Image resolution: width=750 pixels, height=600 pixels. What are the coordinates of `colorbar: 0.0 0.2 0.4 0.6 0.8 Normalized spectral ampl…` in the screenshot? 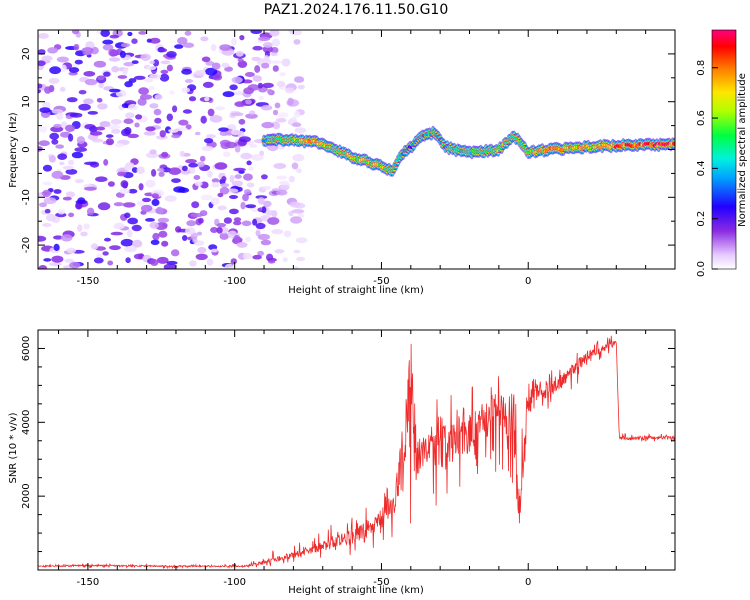 It's located at (722, 153).